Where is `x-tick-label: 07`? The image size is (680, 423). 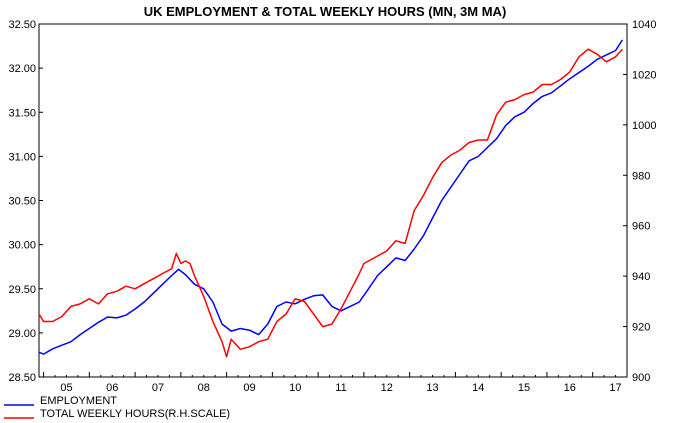
x-tick-label: 07 is located at coordinates (158, 388).